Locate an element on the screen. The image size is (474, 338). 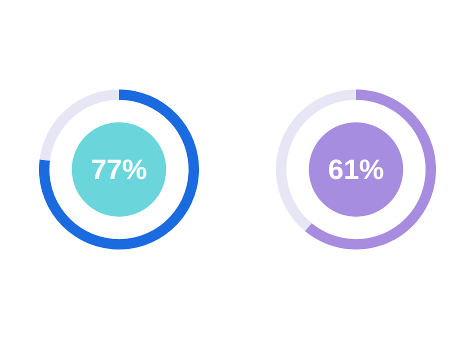
text: 77% is located at coordinates (119, 169).